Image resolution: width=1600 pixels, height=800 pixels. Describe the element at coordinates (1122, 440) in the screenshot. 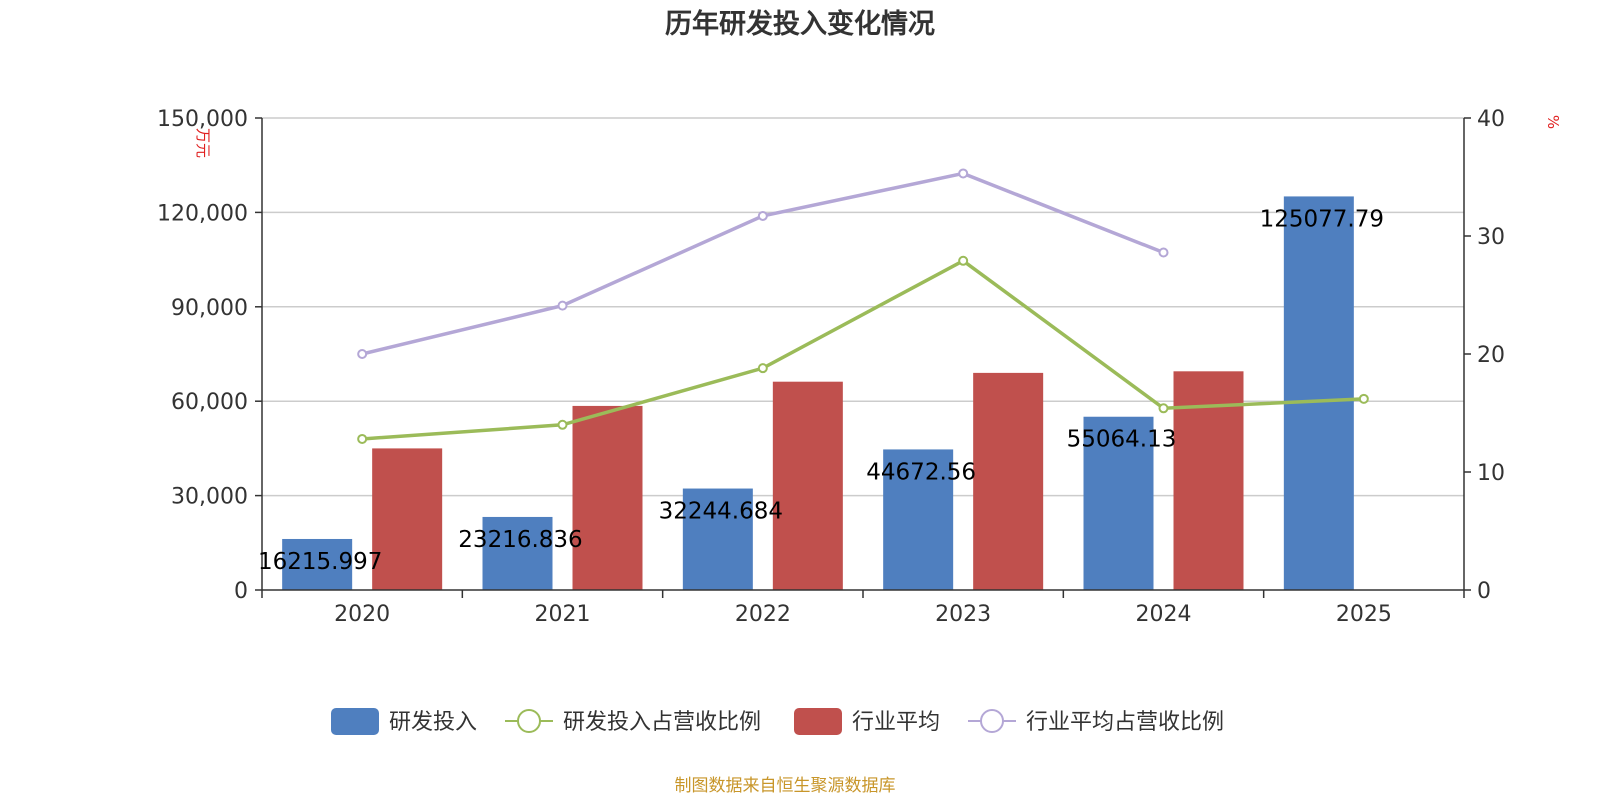

I see `rd-data-label: 55064.13` at that location.